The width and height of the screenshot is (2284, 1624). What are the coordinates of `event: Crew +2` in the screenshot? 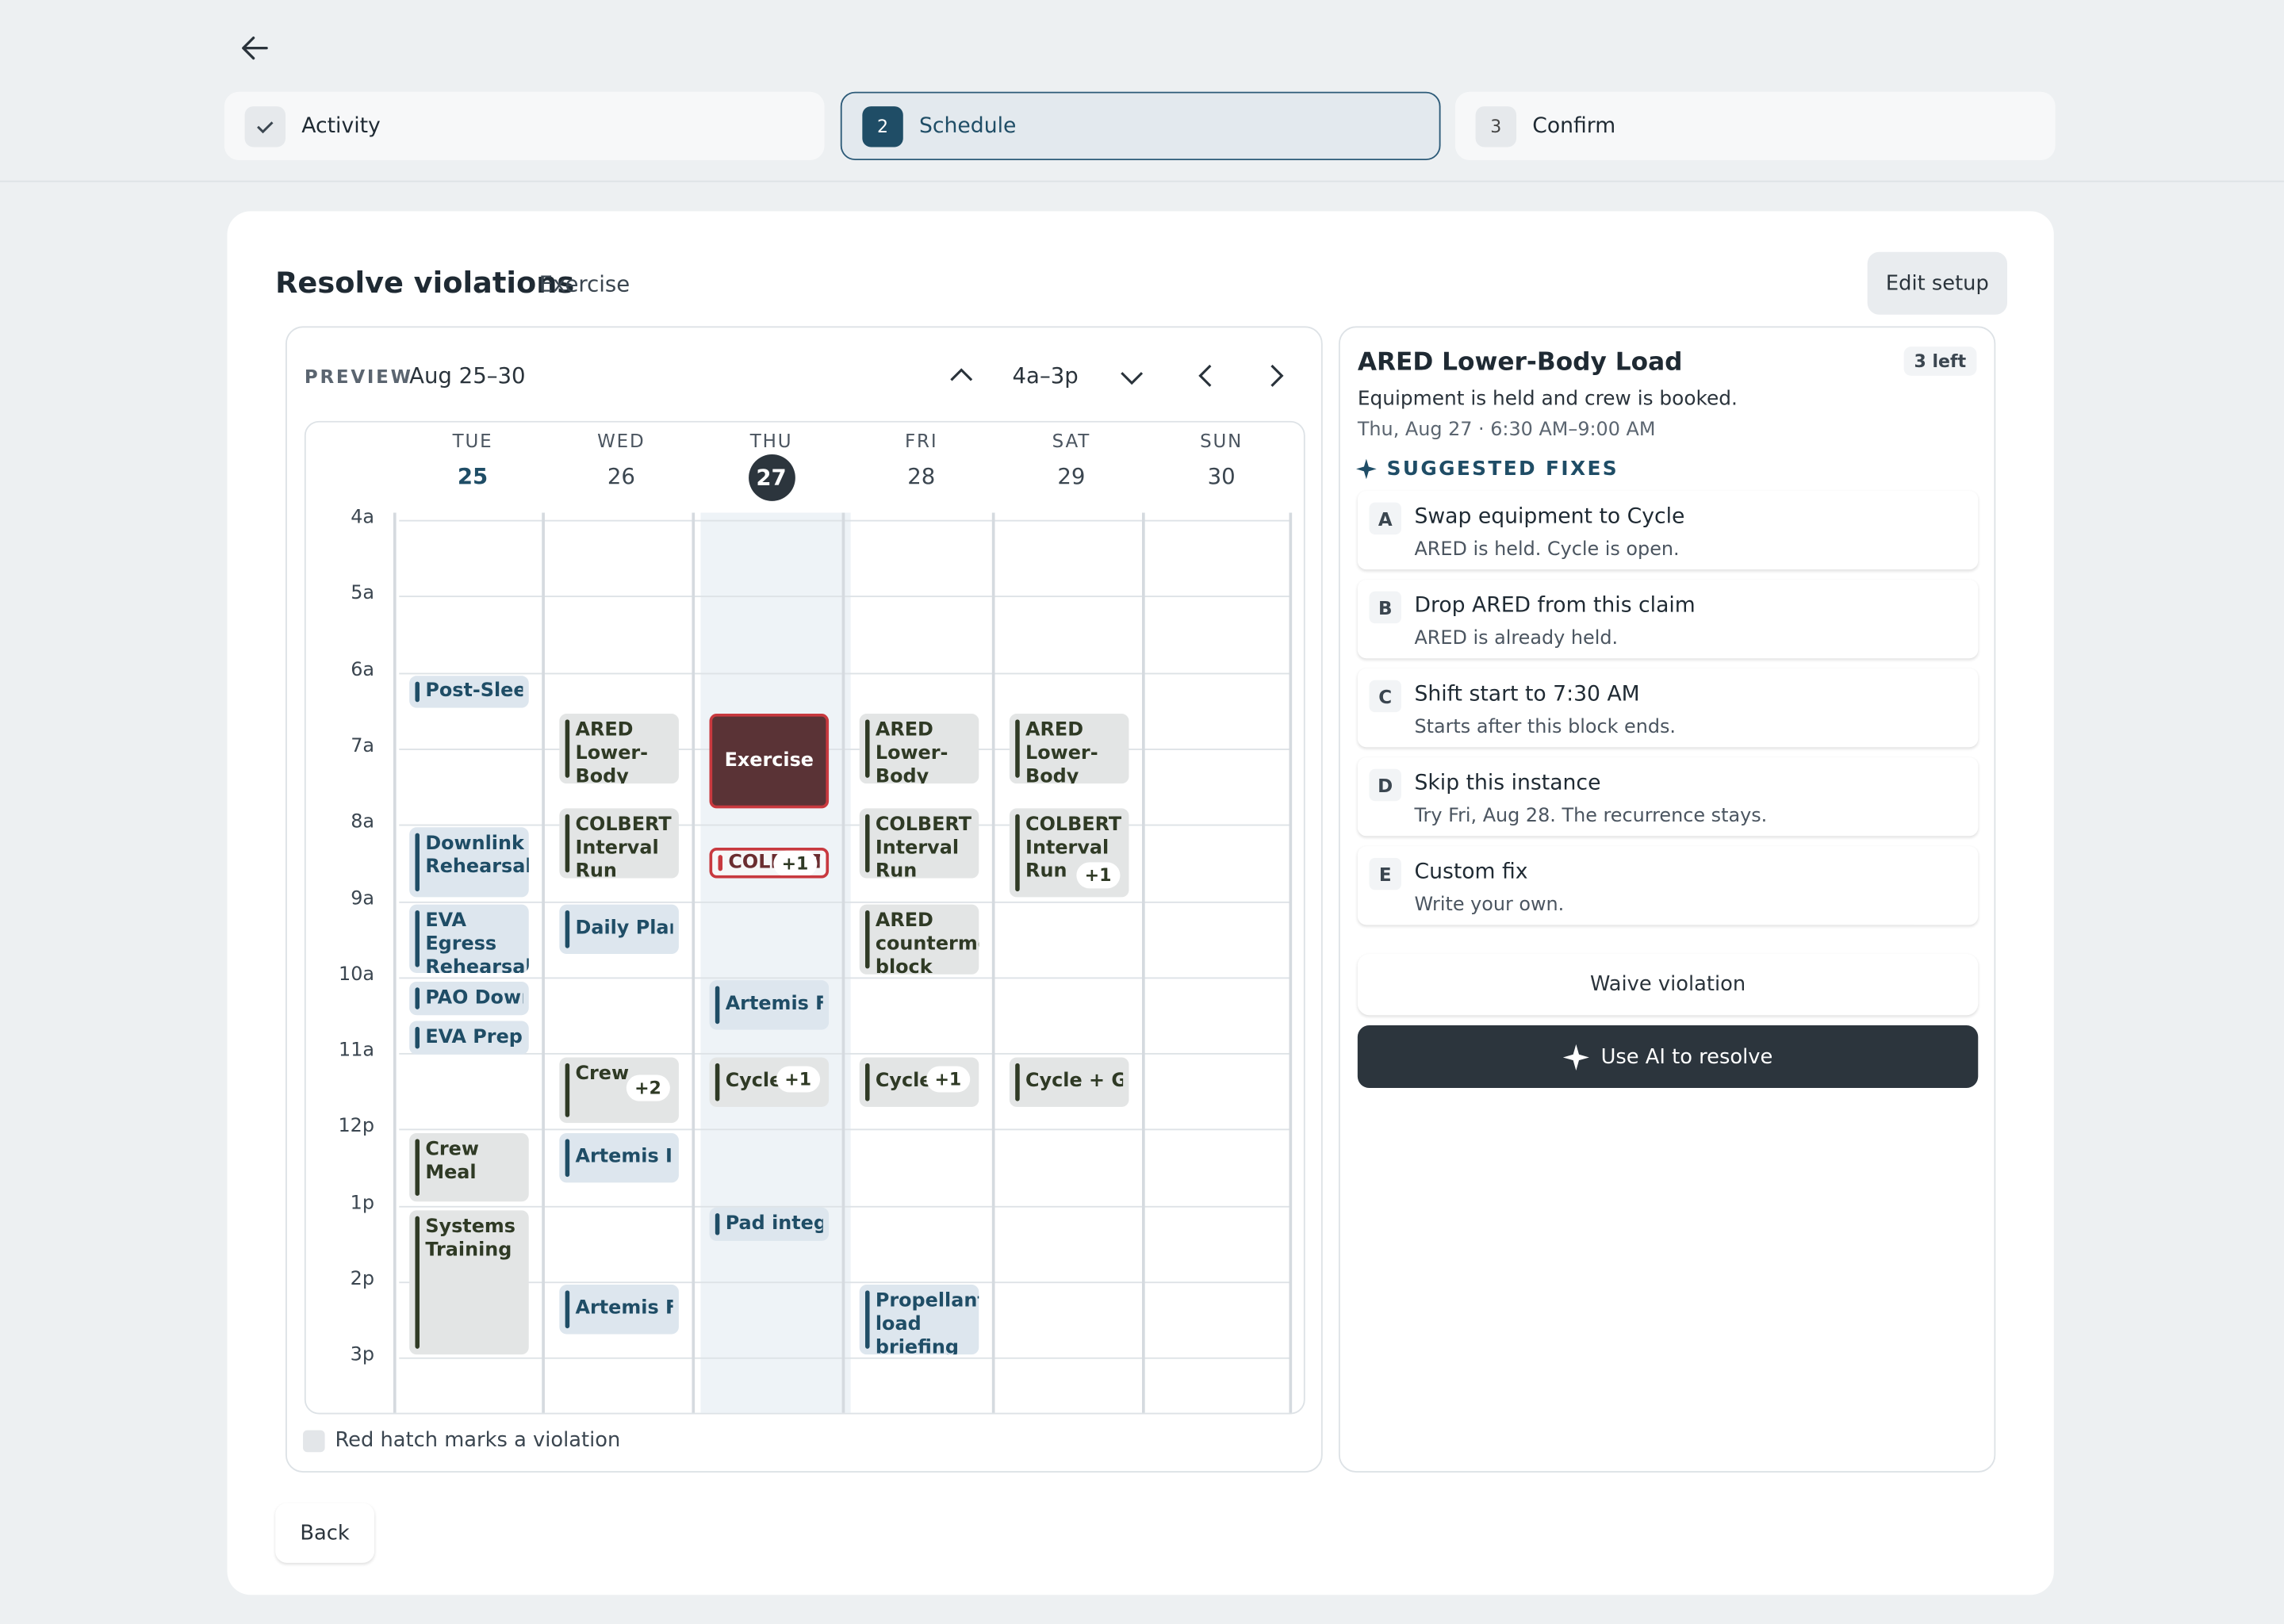 It's located at (619, 1090).